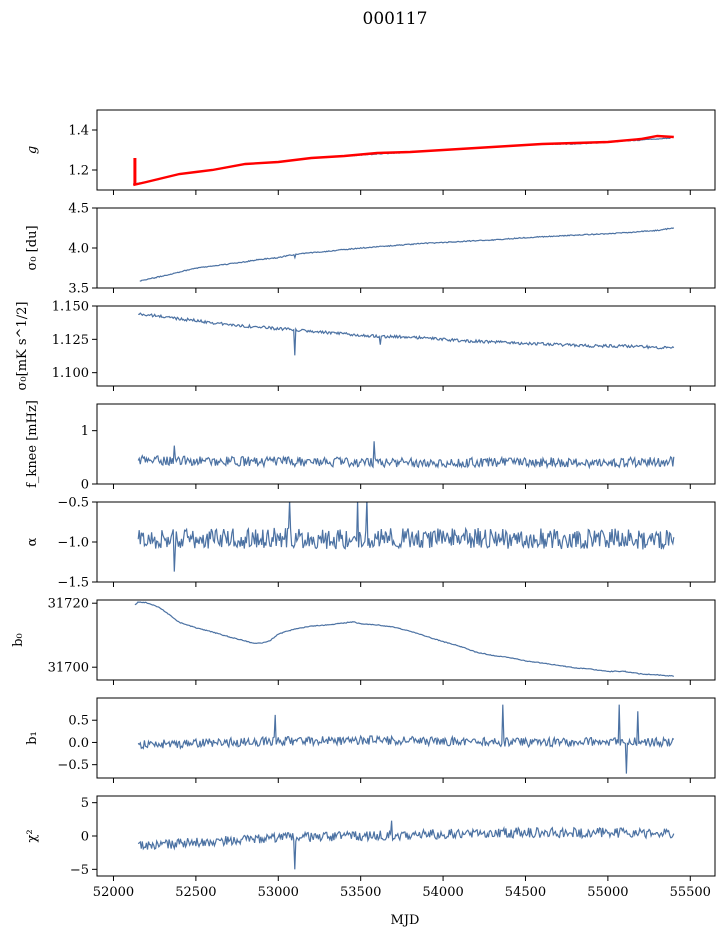 The image size is (725, 936). What do you see at coordinates (78, 289) in the screenshot?
I see `y-tick-label: 3.5` at bounding box center [78, 289].